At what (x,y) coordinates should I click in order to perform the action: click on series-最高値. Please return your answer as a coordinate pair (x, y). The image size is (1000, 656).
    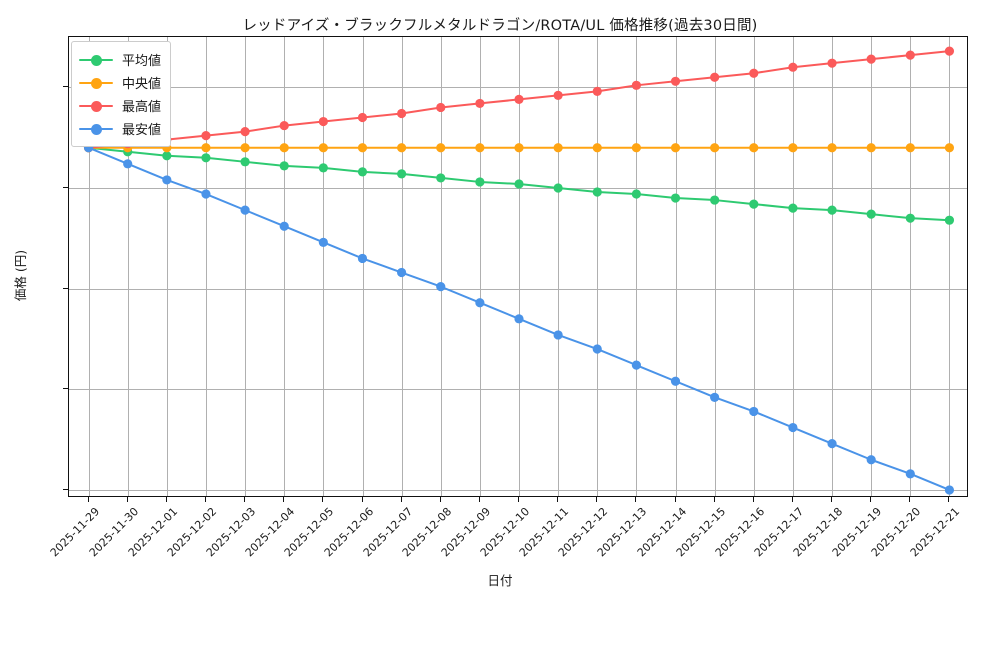
    Looking at the image, I should click on (519, 99).